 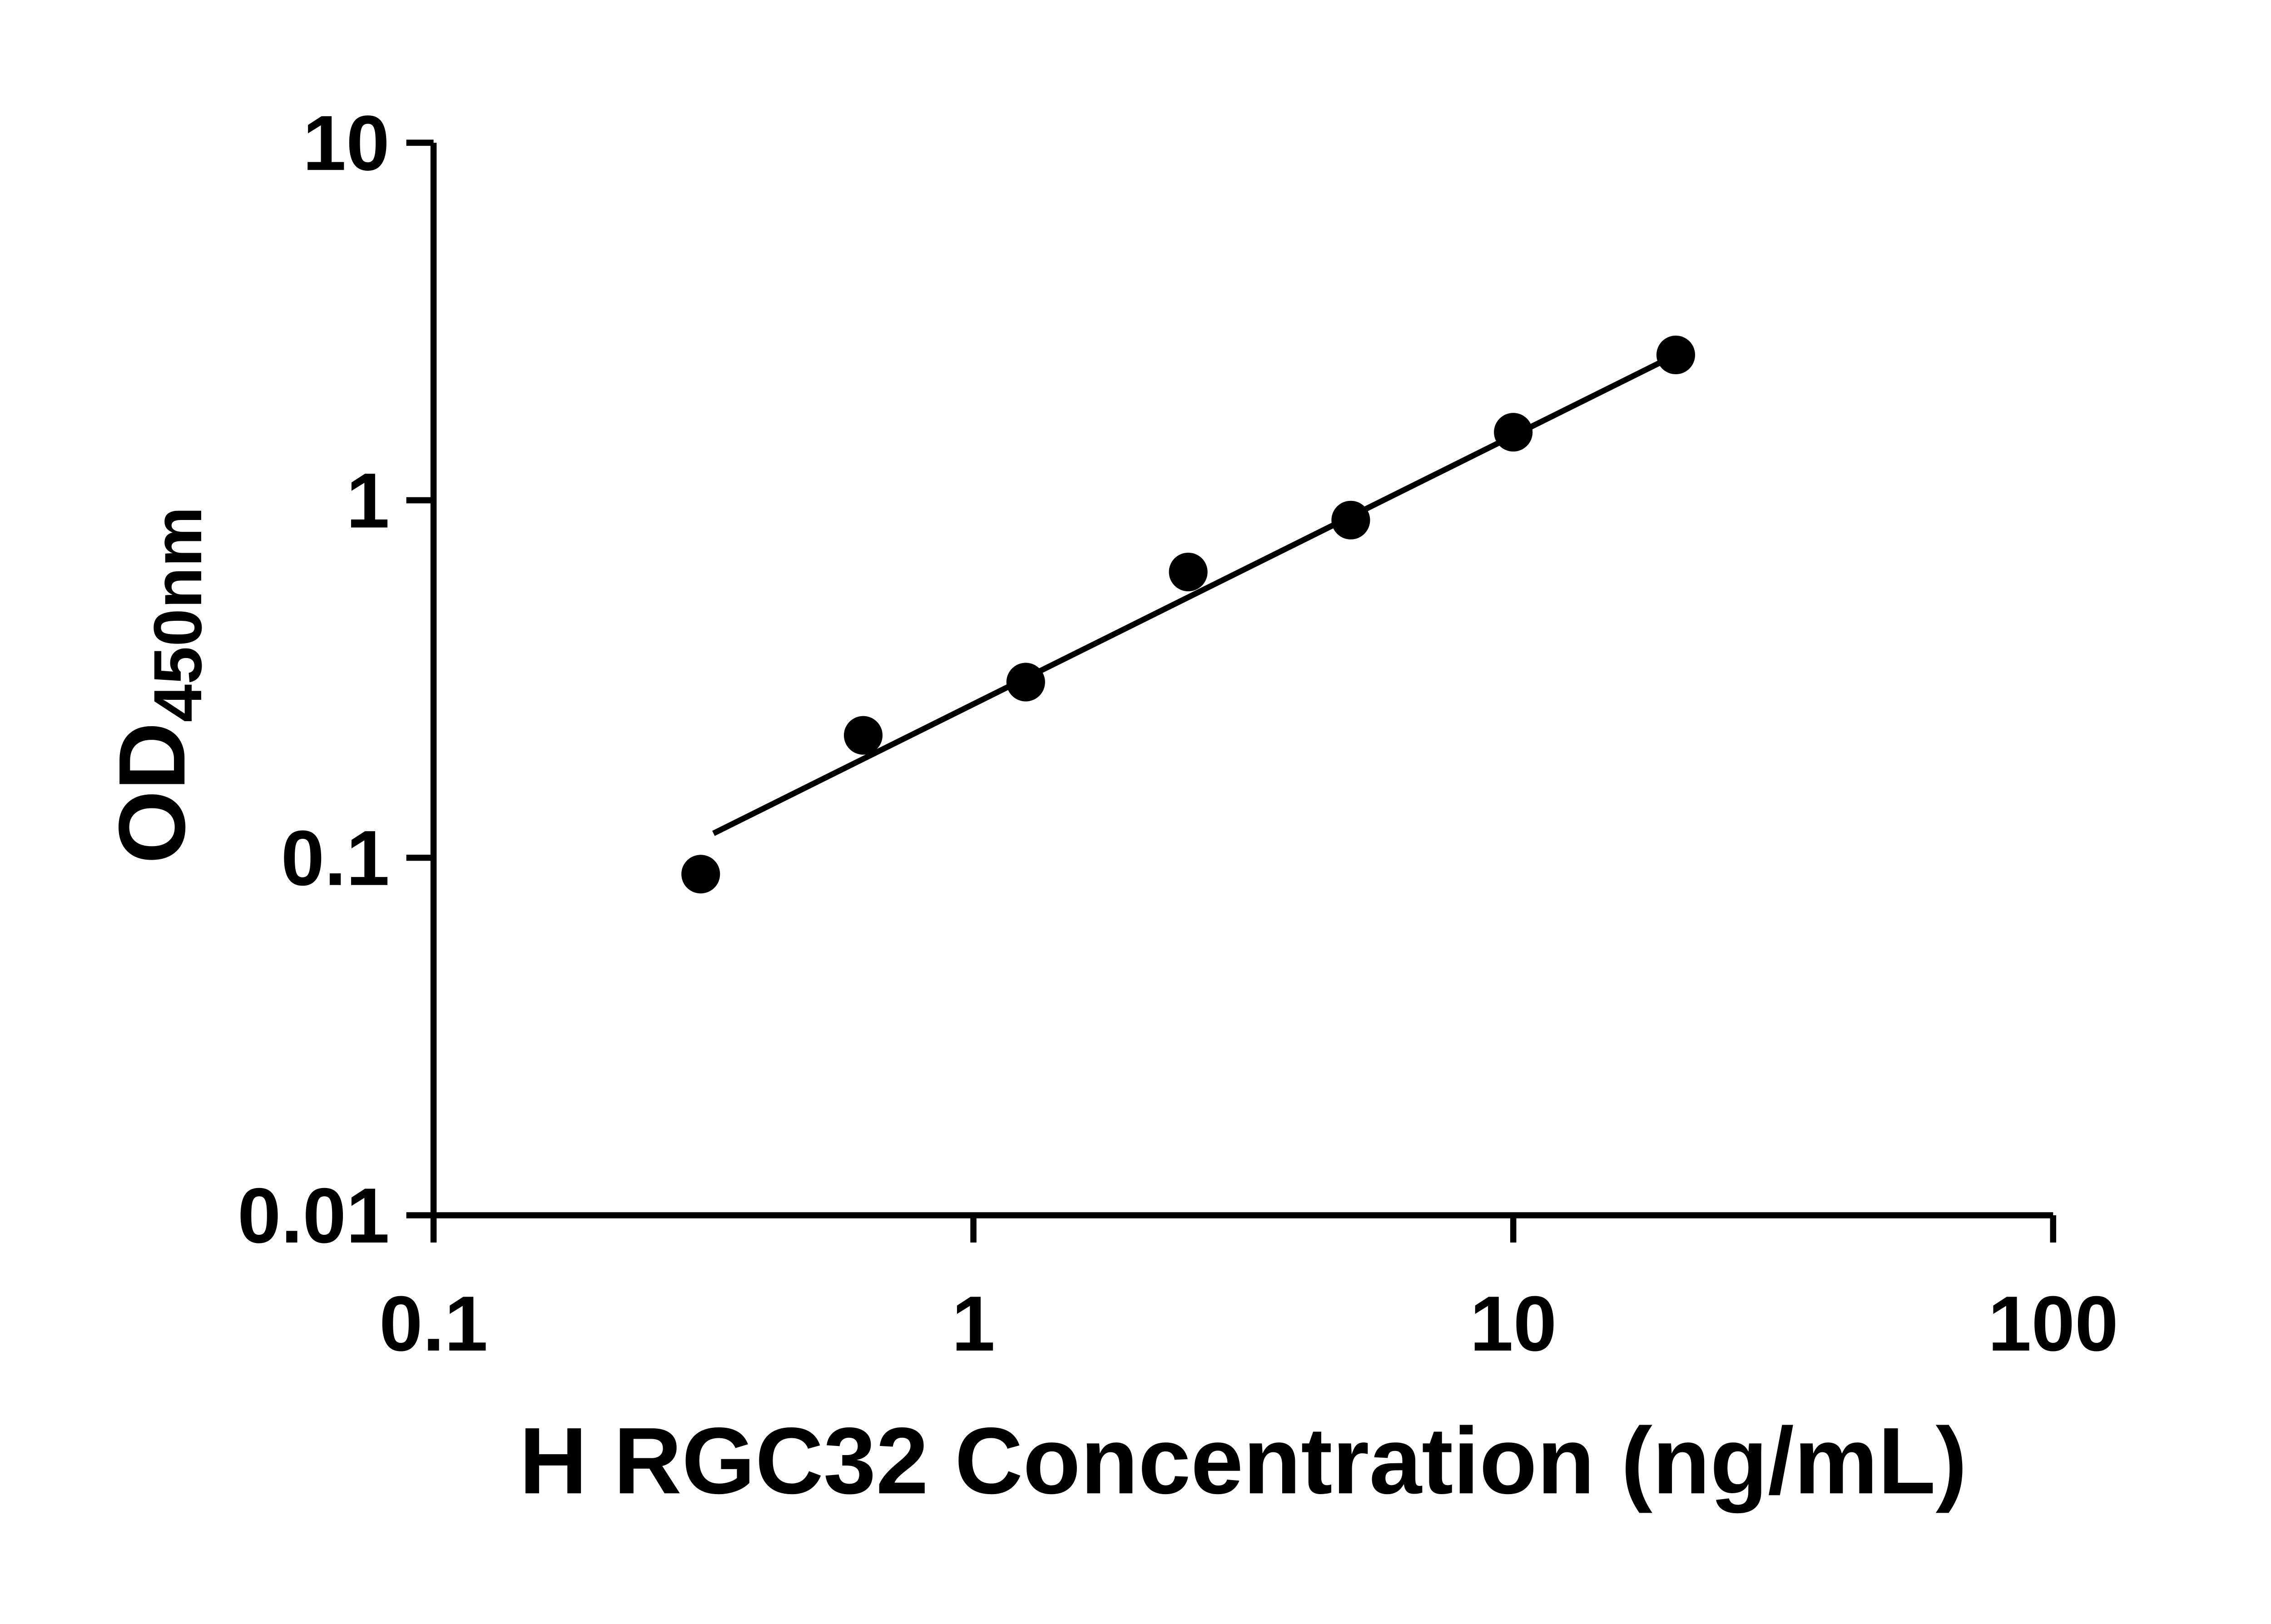 What do you see at coordinates (152, 793) in the screenshot?
I see `y-axis-title-main: OD` at bounding box center [152, 793].